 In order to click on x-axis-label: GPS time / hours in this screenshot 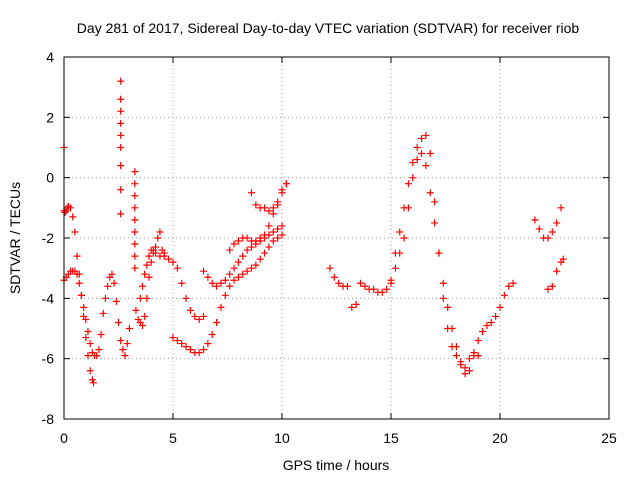, I will do `click(336, 465)`.